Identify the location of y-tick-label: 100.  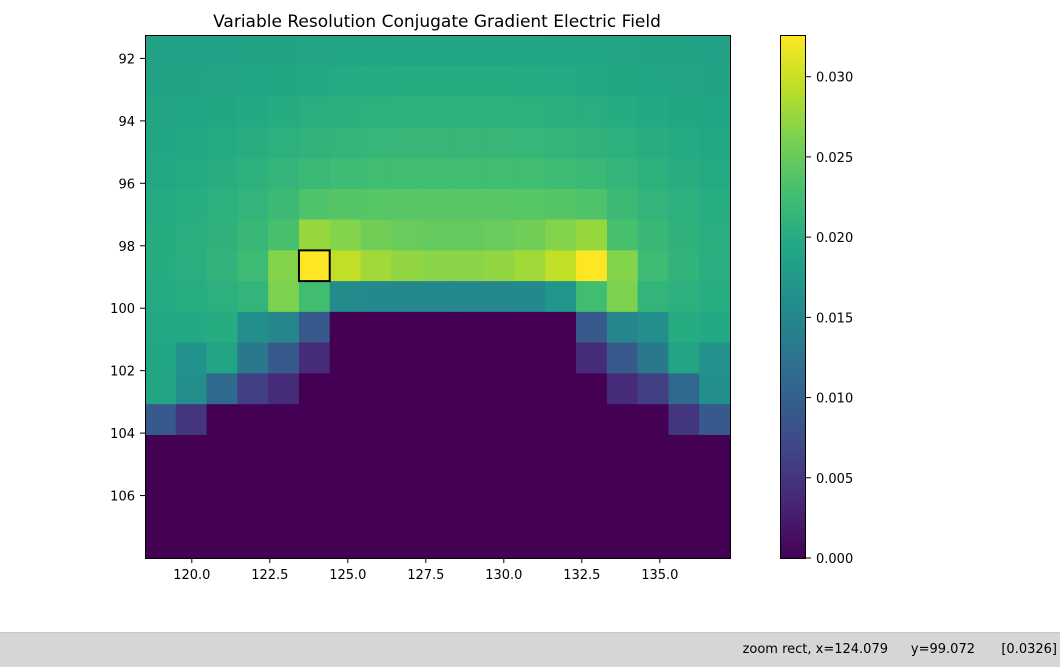
(122, 309).